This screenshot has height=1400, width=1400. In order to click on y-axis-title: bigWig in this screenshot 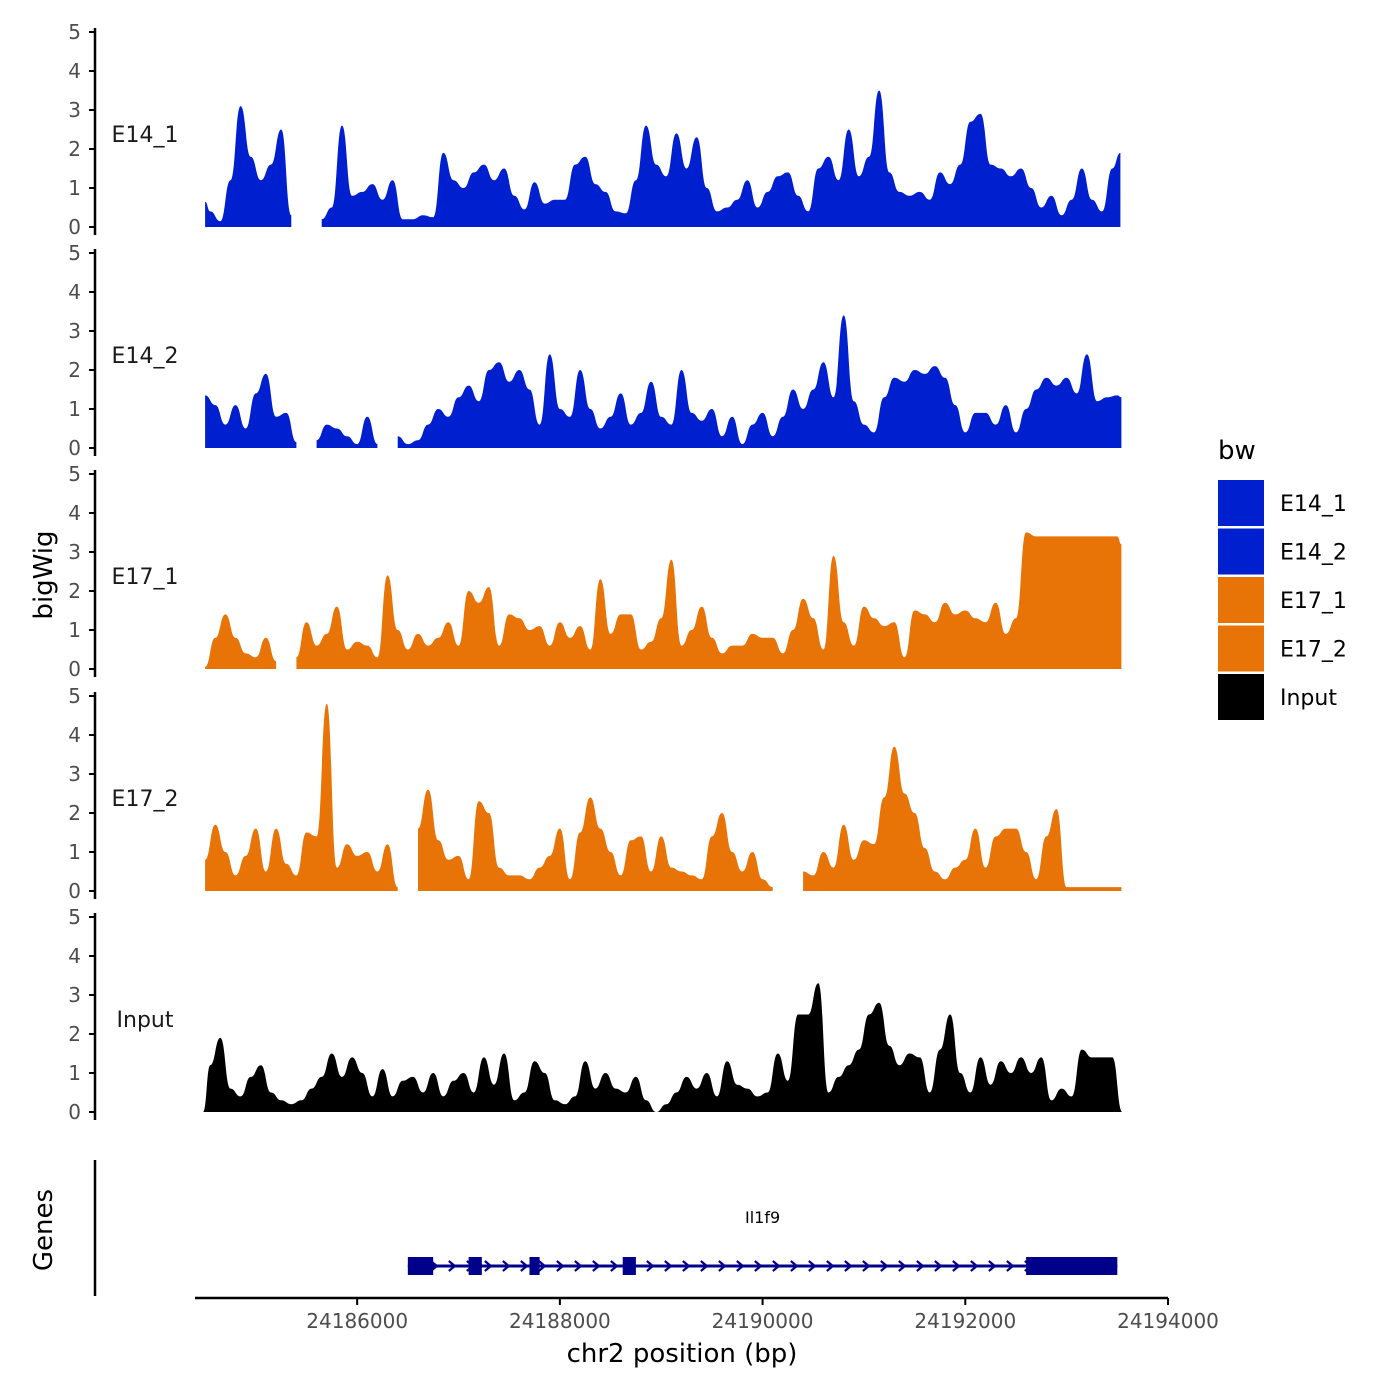, I will do `click(44, 574)`.